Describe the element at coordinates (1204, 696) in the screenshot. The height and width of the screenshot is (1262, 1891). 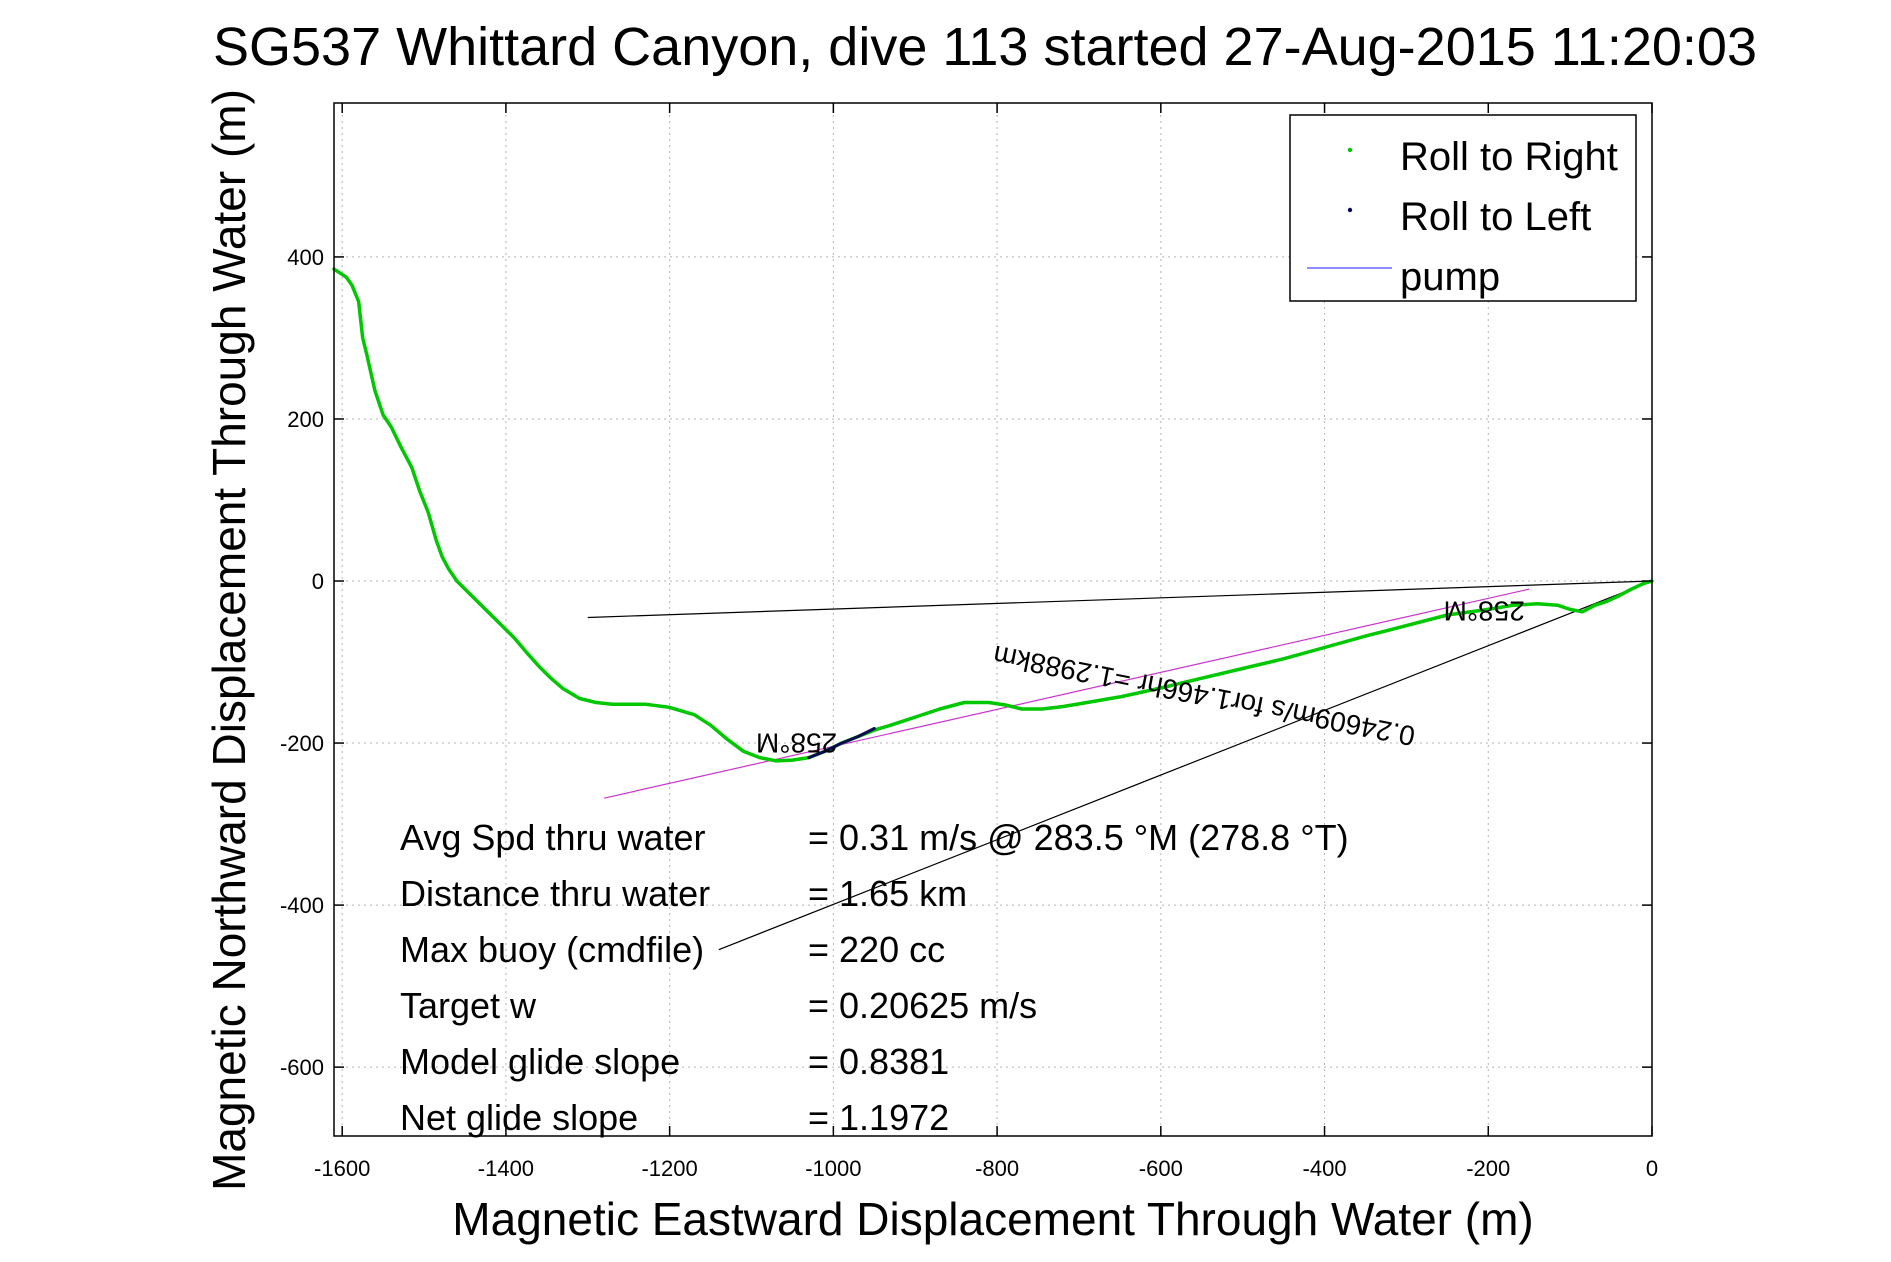
I see `drift-label: 0.24609m/s for1.466hr =1.2988km` at that location.